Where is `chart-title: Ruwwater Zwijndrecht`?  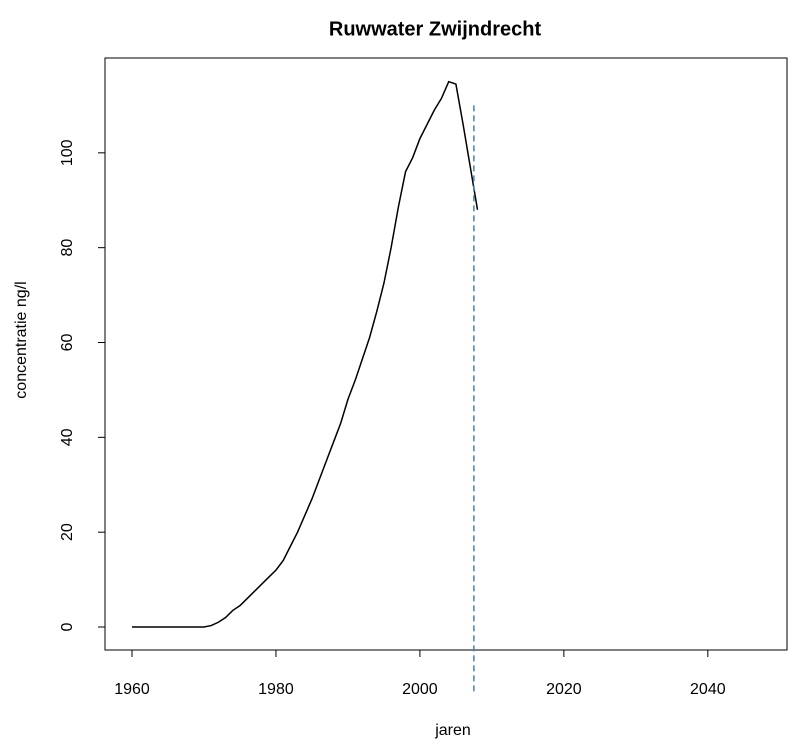
chart-title: Ruwwater Zwijndrecht is located at coordinates (435, 29).